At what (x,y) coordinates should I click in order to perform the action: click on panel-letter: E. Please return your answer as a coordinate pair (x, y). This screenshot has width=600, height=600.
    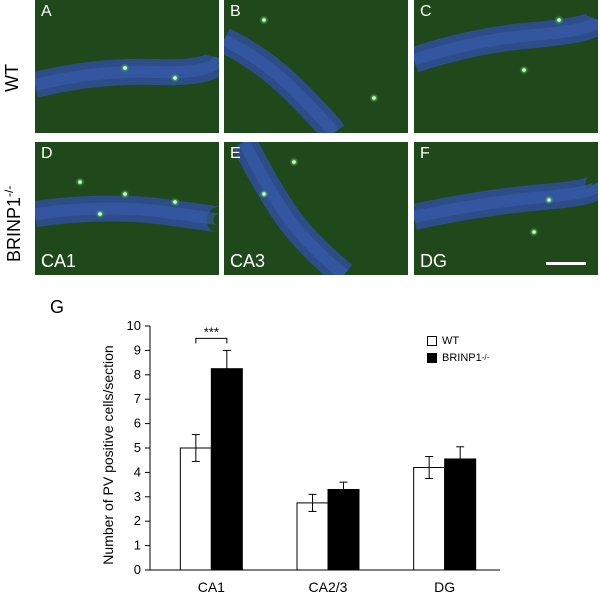
    Looking at the image, I should click on (235, 153).